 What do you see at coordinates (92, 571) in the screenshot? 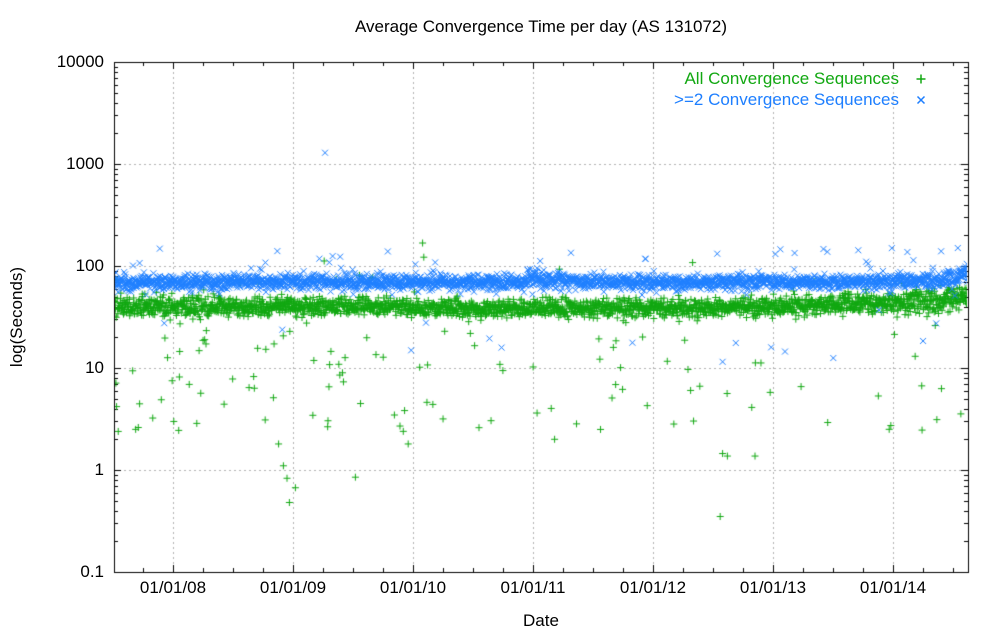
I see `y-tick-label: 0.1` at bounding box center [92, 571].